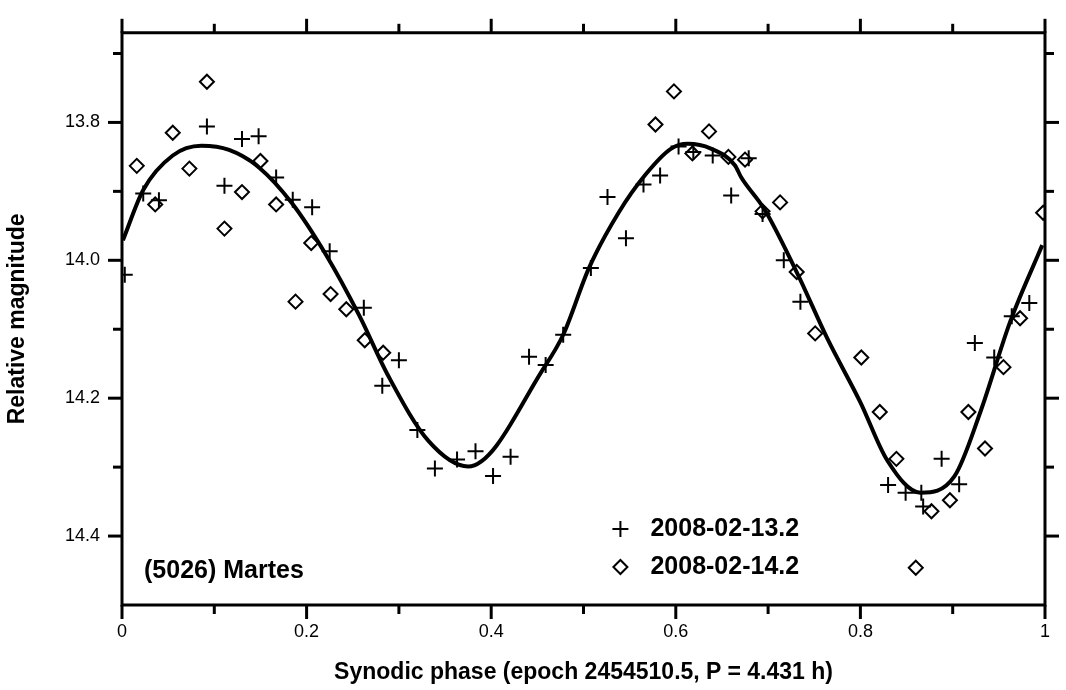 The width and height of the screenshot is (1066, 690). Describe the element at coordinates (82, 259) in the screenshot. I see `y-tick-label: 14.0` at that location.